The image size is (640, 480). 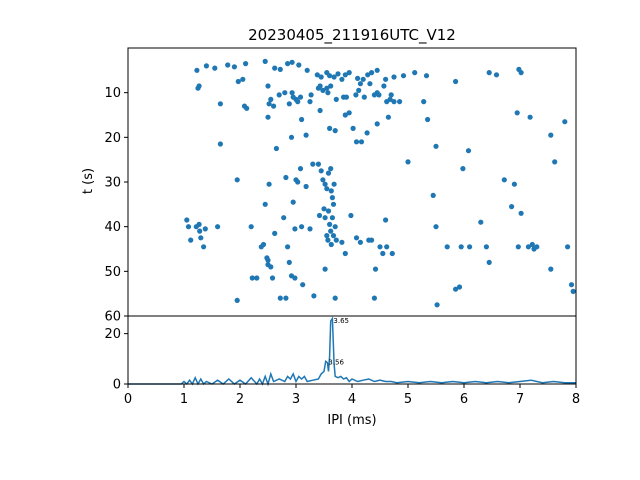 What do you see at coordinates (112, 138) in the screenshot?
I see `scatter-y-tick-label: 20` at bounding box center [112, 138].